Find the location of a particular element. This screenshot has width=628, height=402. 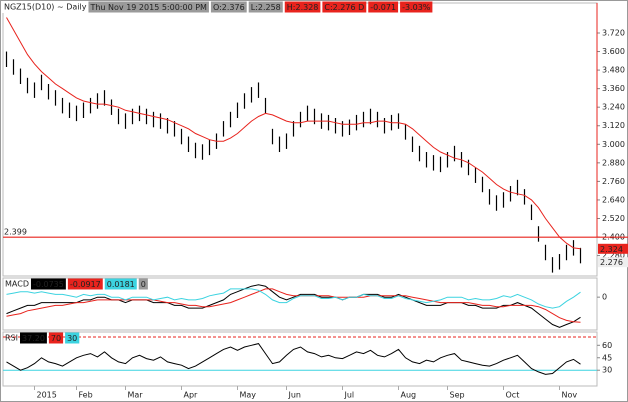

y-tick-label: 3.600 is located at coordinates (613, 51).